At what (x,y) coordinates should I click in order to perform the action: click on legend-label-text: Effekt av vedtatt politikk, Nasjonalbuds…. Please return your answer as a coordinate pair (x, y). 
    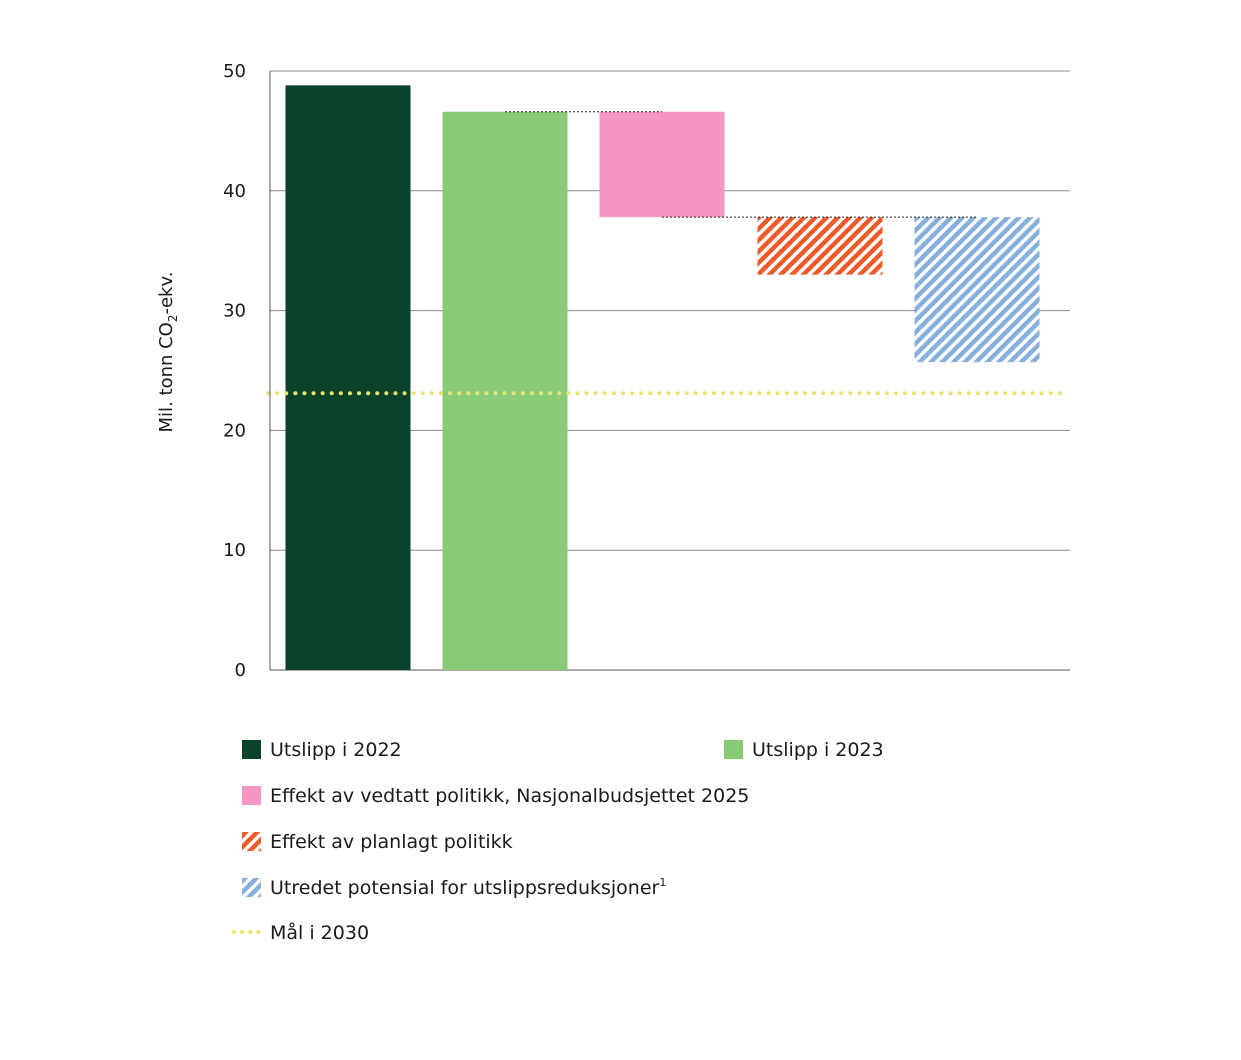
    Looking at the image, I should click on (509, 796).